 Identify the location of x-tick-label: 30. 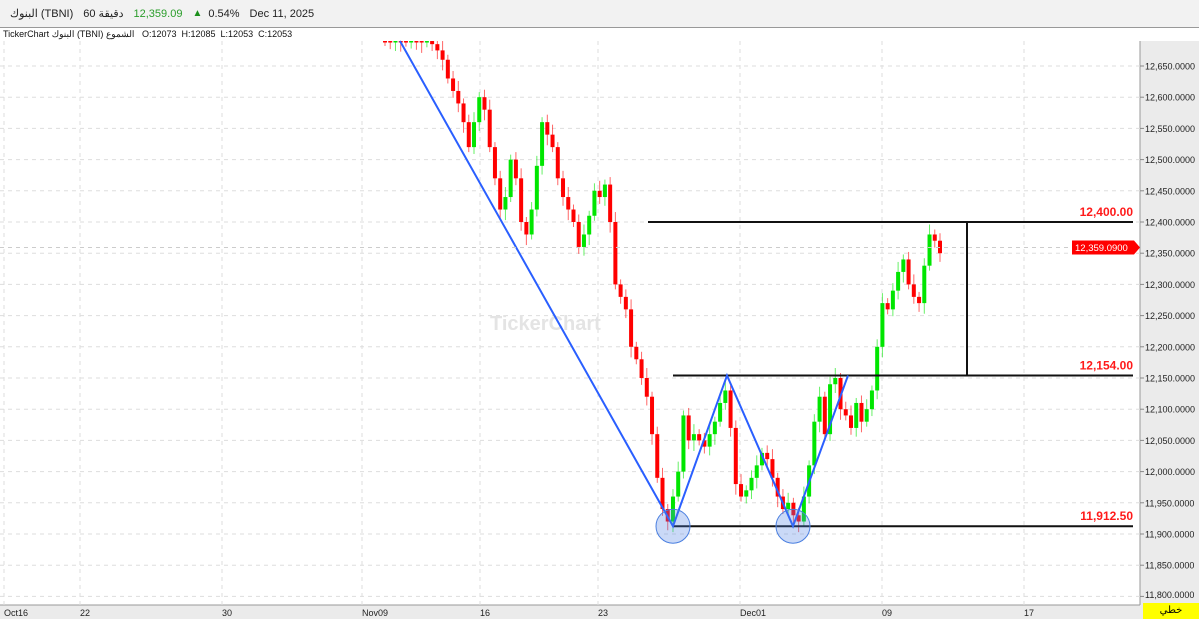
(227, 613).